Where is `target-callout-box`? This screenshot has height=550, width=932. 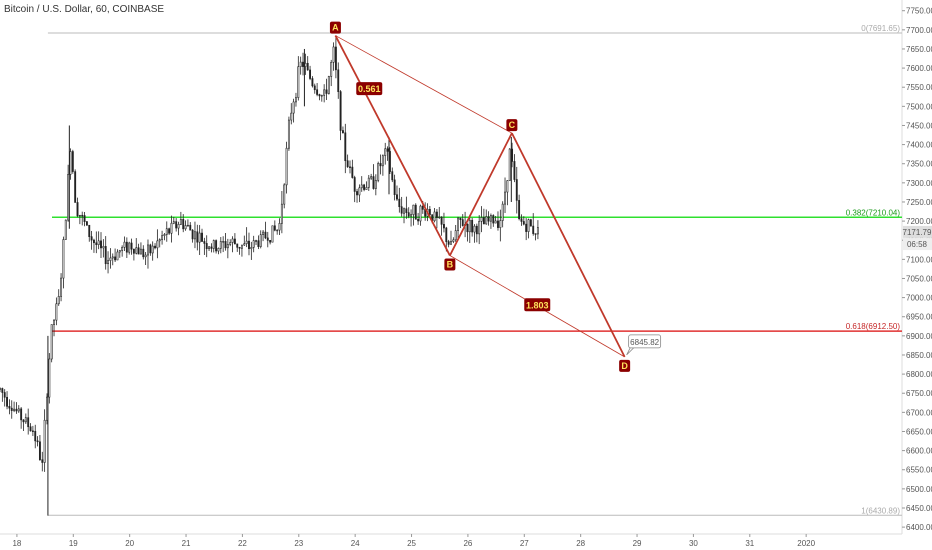 target-callout-box is located at coordinates (645, 341).